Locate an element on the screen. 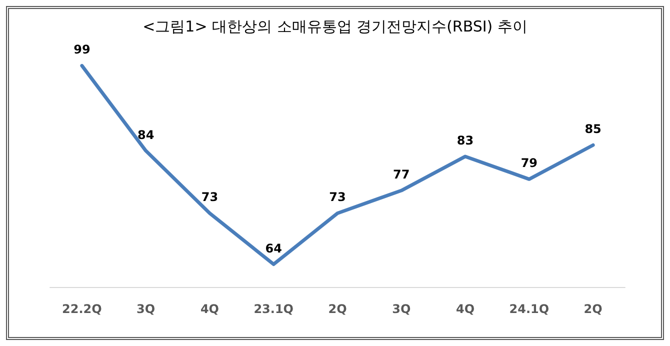 This screenshot has height=346, width=670. data-label: 84 is located at coordinates (145, 135).